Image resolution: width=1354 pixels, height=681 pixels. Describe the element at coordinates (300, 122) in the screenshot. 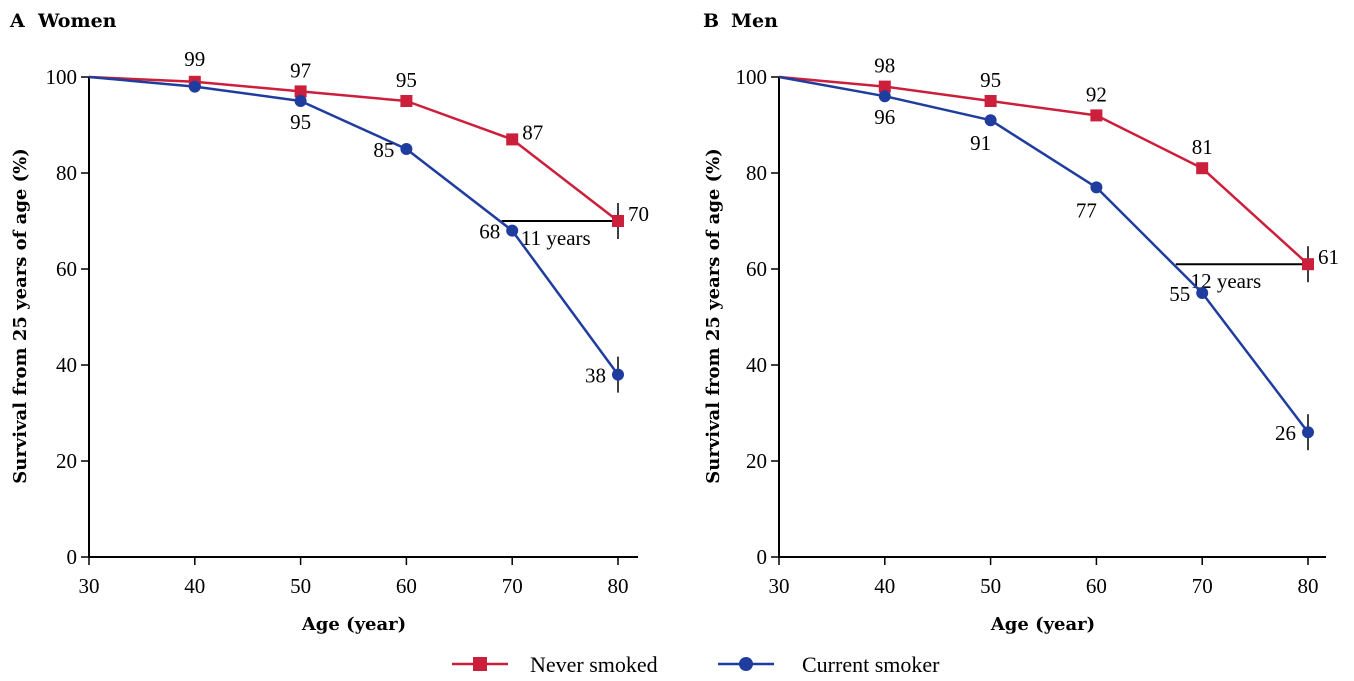

I see `panel-a-data-label-current-smoker: 95` at that location.